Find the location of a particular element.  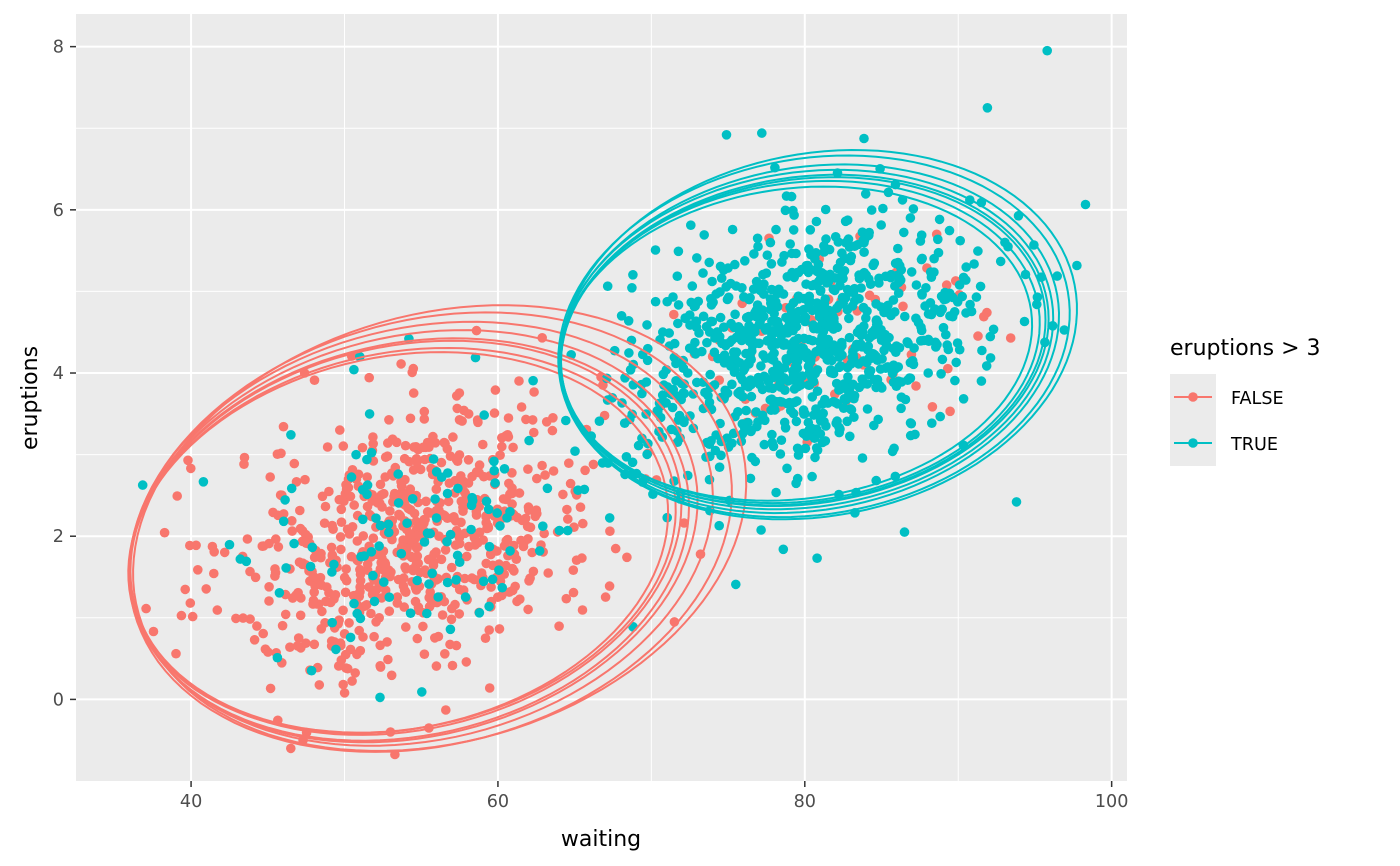

x-tick-label: 40 is located at coordinates (191, 802).